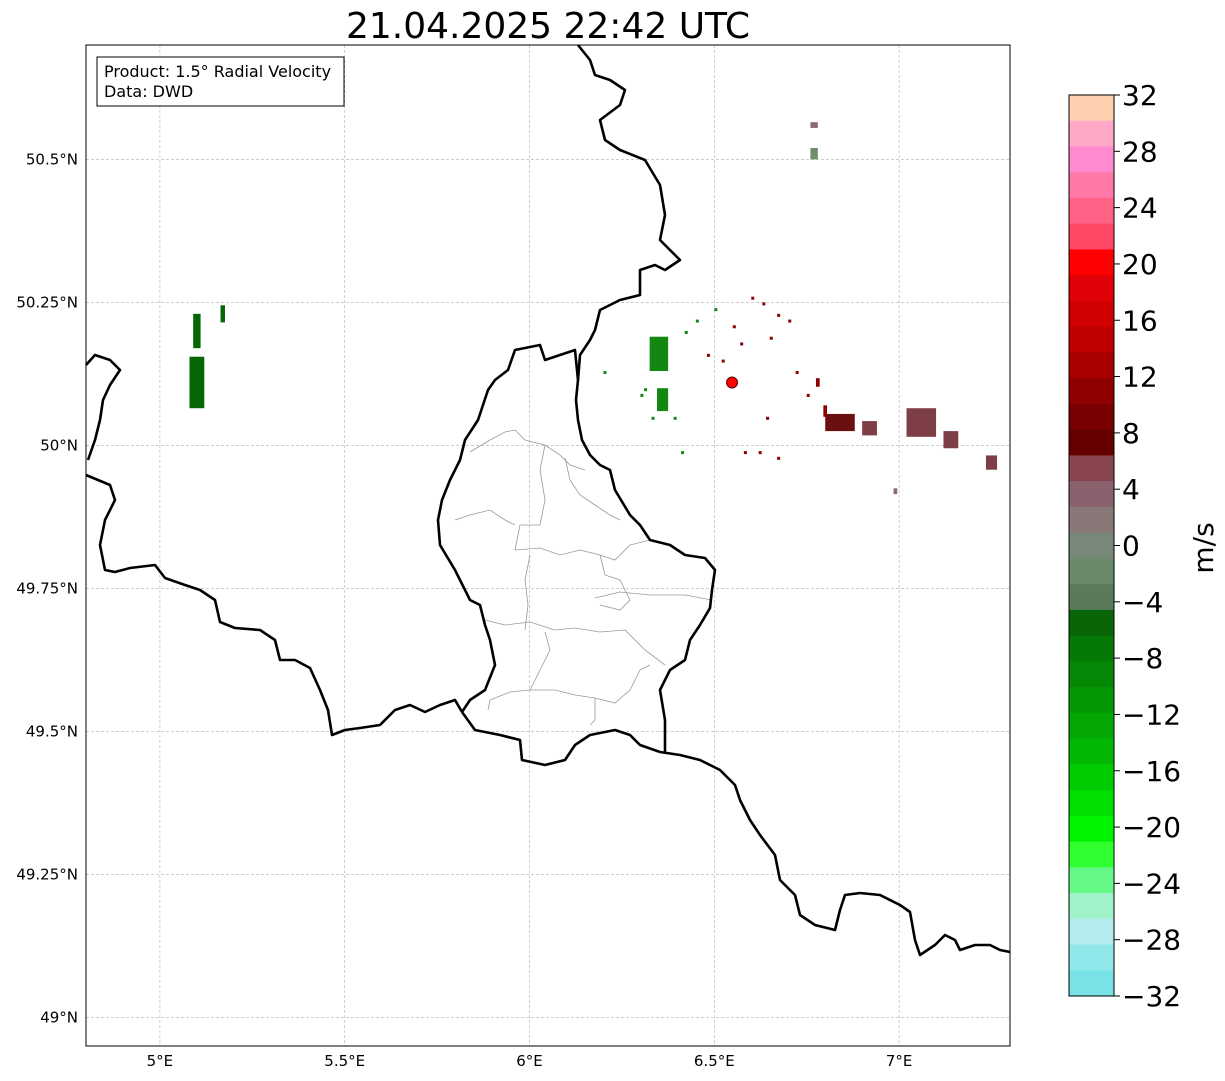 Image resolution: width=1225 pixels, height=1081 pixels. I want to click on latitude-tick-label: 50.25°N, so click(47, 302).